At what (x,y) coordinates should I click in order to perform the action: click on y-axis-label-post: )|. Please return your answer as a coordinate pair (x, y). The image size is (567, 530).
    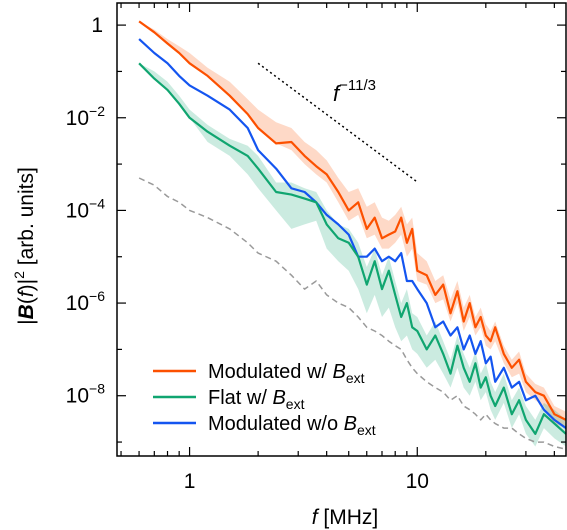
    Looking at the image, I should click on (26, 285).